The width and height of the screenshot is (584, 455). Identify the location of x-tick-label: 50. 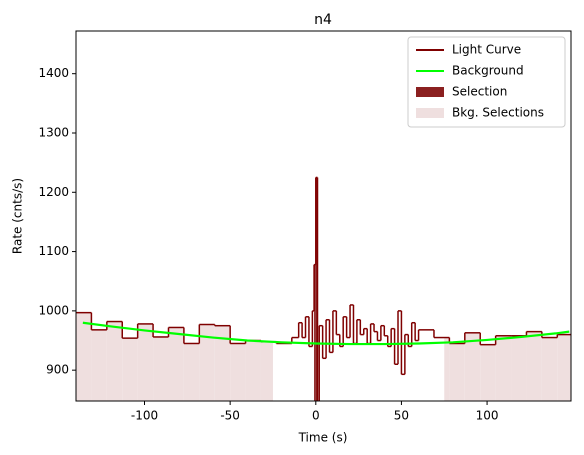
(401, 416).